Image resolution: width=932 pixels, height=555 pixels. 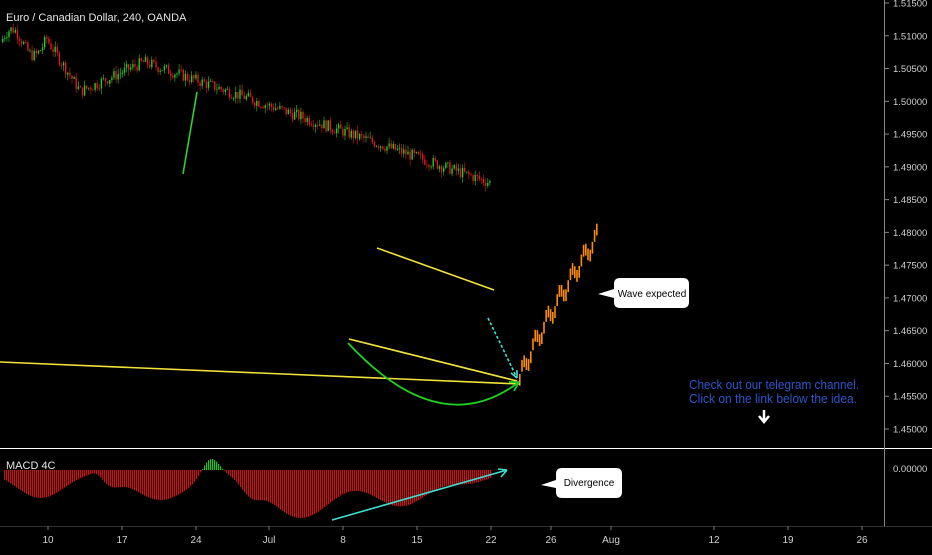 What do you see at coordinates (514, 386) in the screenshot?
I see `arc-arrow-head` at bounding box center [514, 386].